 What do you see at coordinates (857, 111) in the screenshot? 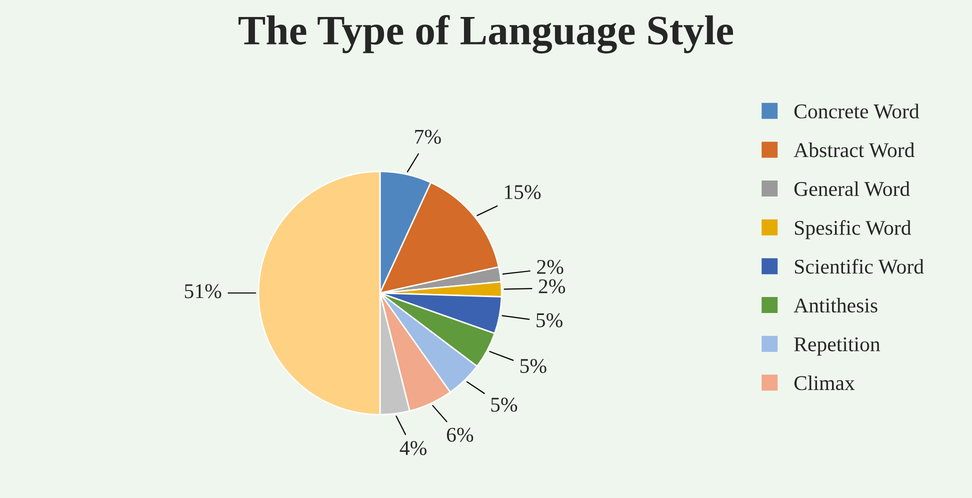
I see `legend-label: Concrete Word` at bounding box center [857, 111].